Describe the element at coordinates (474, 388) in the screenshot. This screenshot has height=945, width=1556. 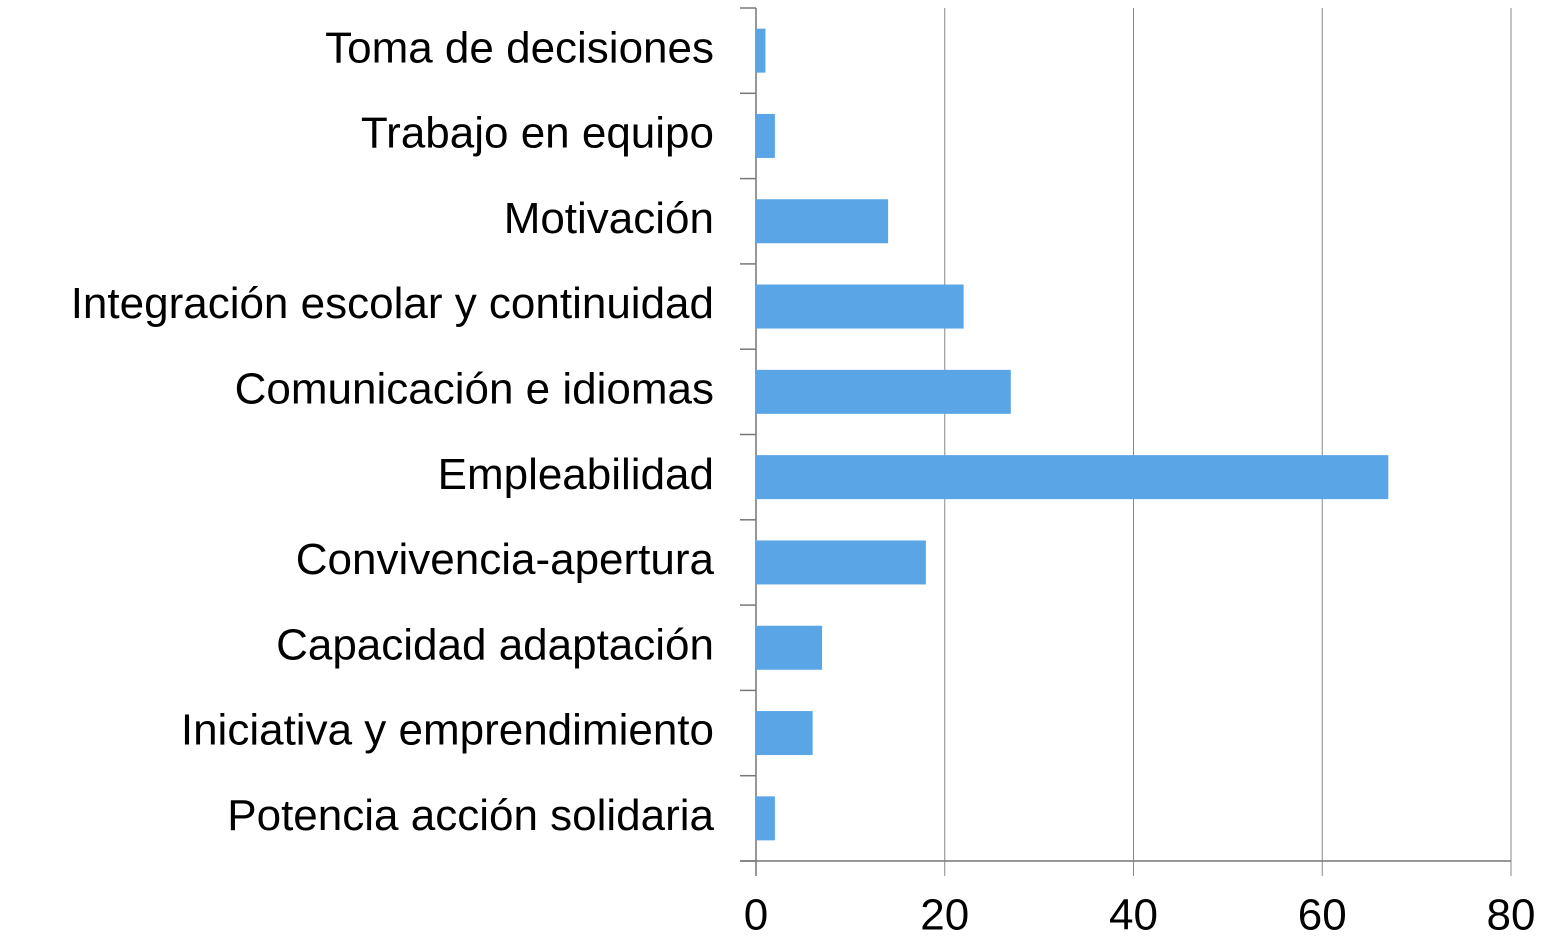
I see `y-tick-label: Comunicación e idiomas` at that location.